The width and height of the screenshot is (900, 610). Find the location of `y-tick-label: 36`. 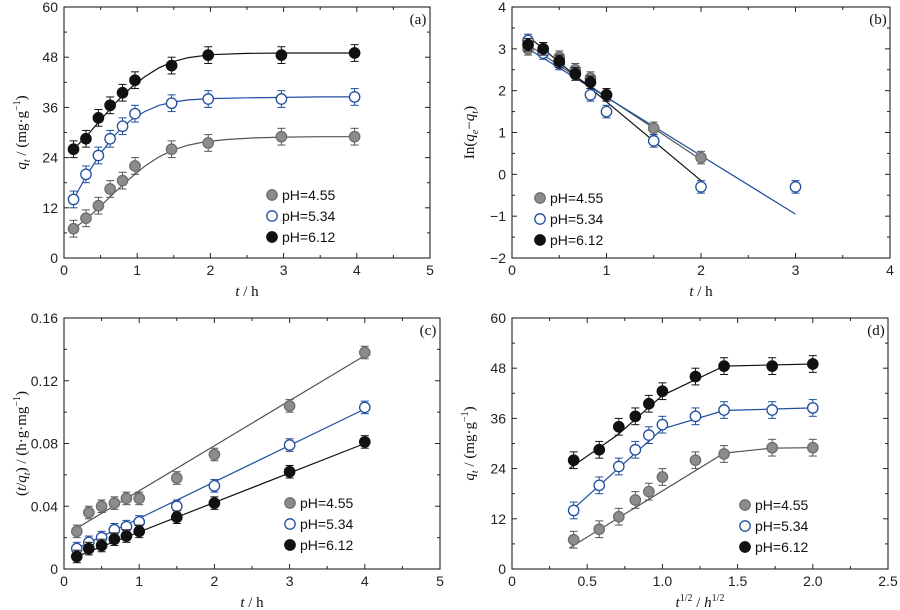

y-tick-label: 36 is located at coordinates (498, 418).